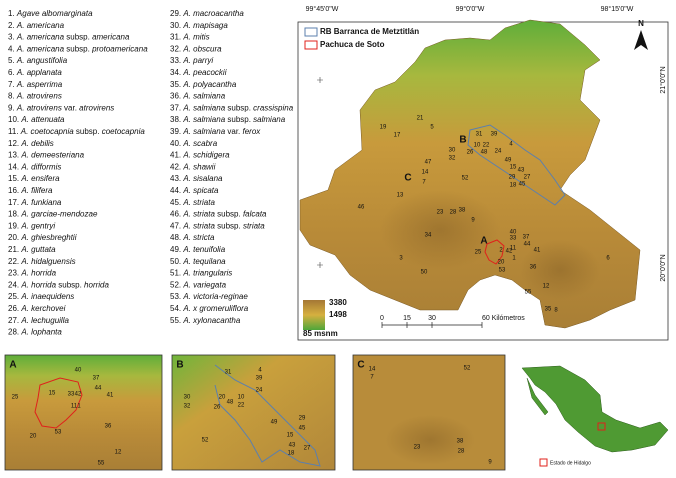 The width and height of the screenshot is (676, 478). What do you see at coordinates (193, 167) in the screenshot?
I see `species-item: 42. A. shawii` at bounding box center [193, 167].